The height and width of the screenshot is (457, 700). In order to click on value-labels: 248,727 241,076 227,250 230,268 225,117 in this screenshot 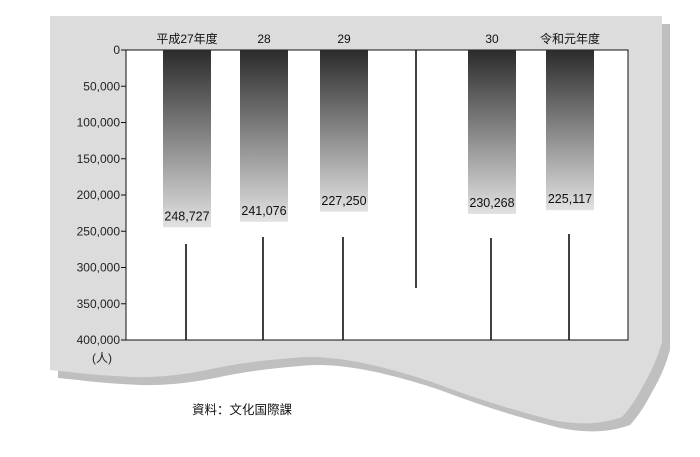, I will do `click(378, 207)`.